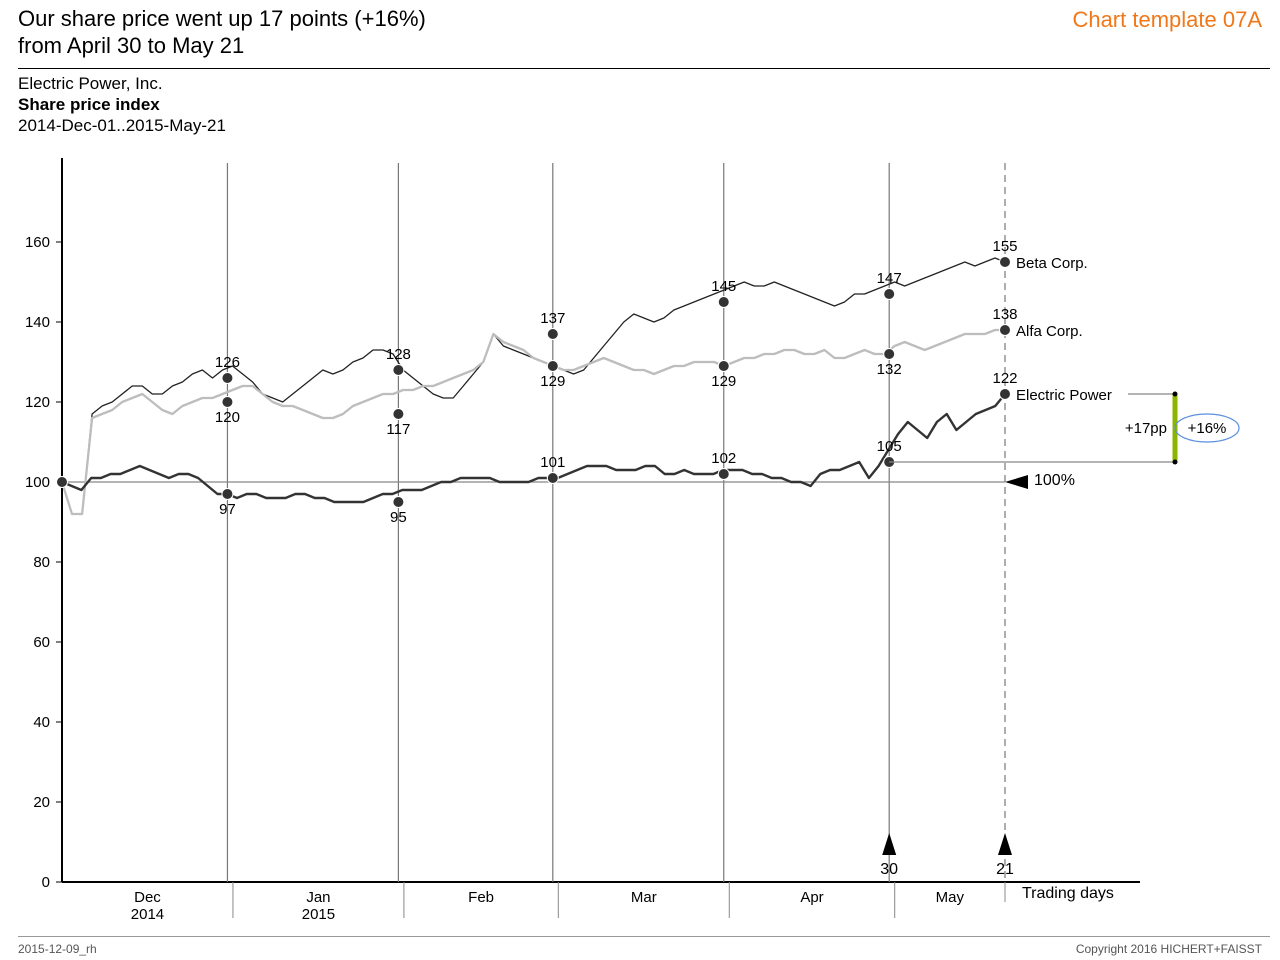 This screenshot has height=960, width=1280. Describe the element at coordinates (89, 104) in the screenshot. I see `measure-name: Share price index` at that location.